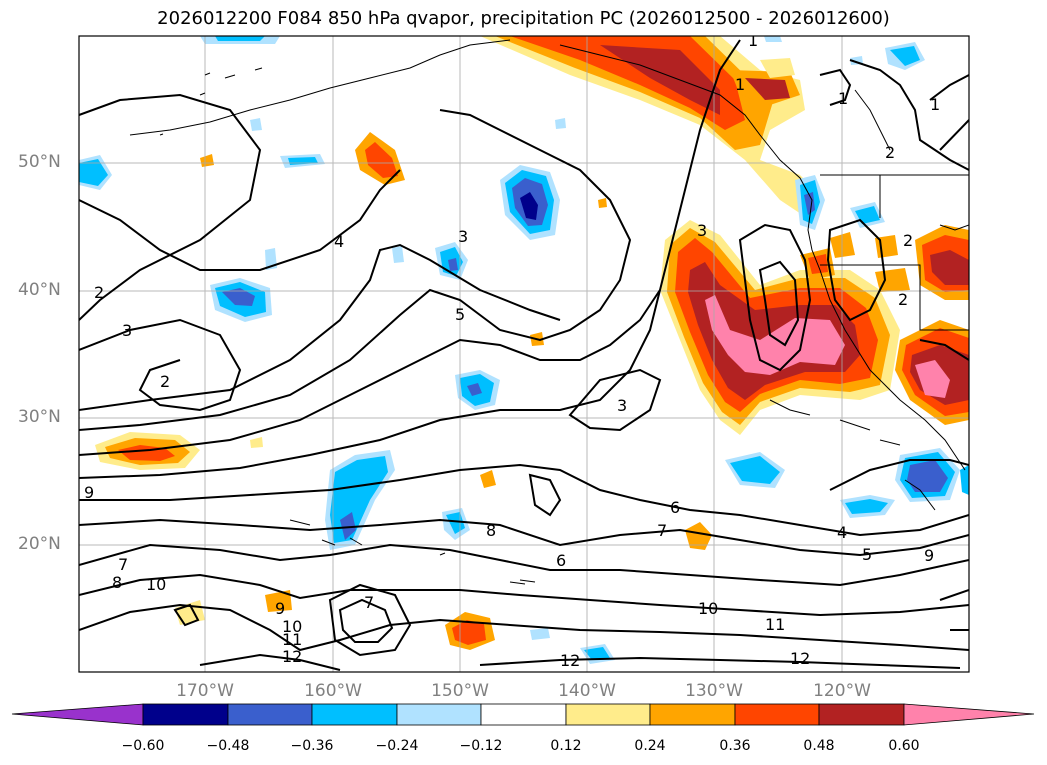 The image size is (1047, 765). What do you see at coordinates (735, 746) in the screenshot?
I see `colorbar-tick-label: 0.36` at bounding box center [735, 746].